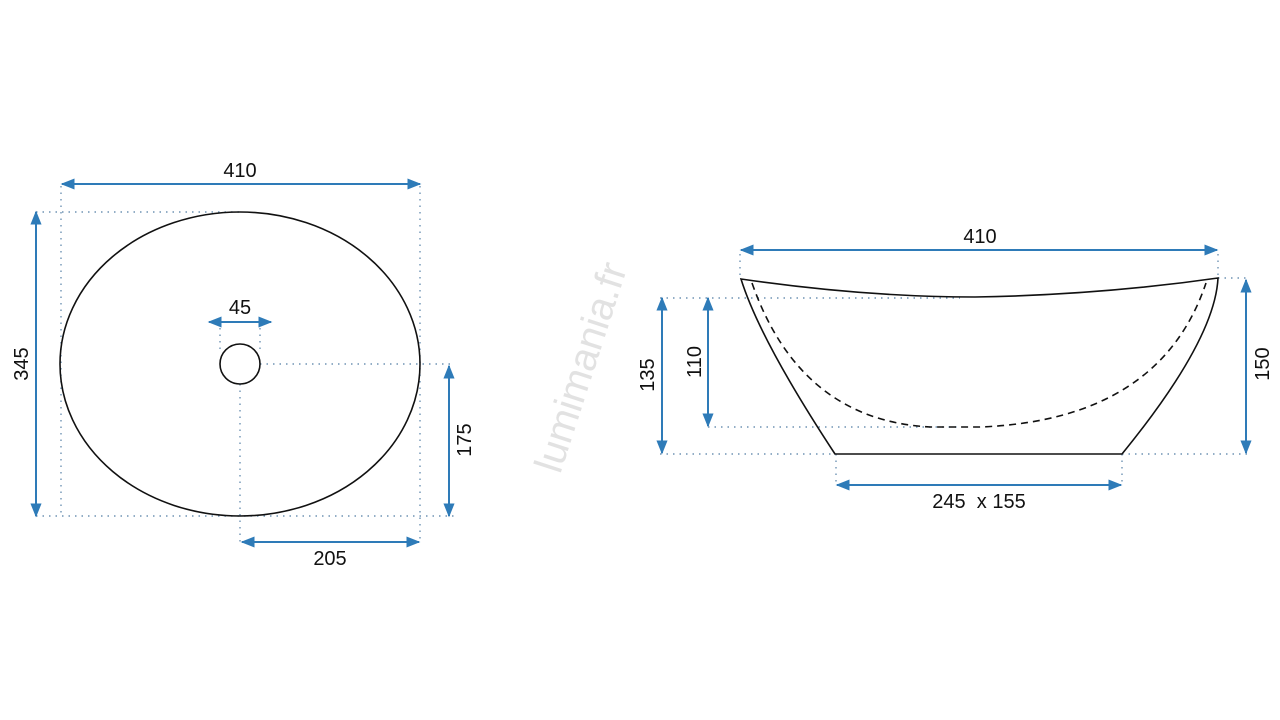 This screenshot has height=720, width=1280. What do you see at coordinates (1263, 363) in the screenshot?
I see `height-label: 150` at bounding box center [1263, 363].